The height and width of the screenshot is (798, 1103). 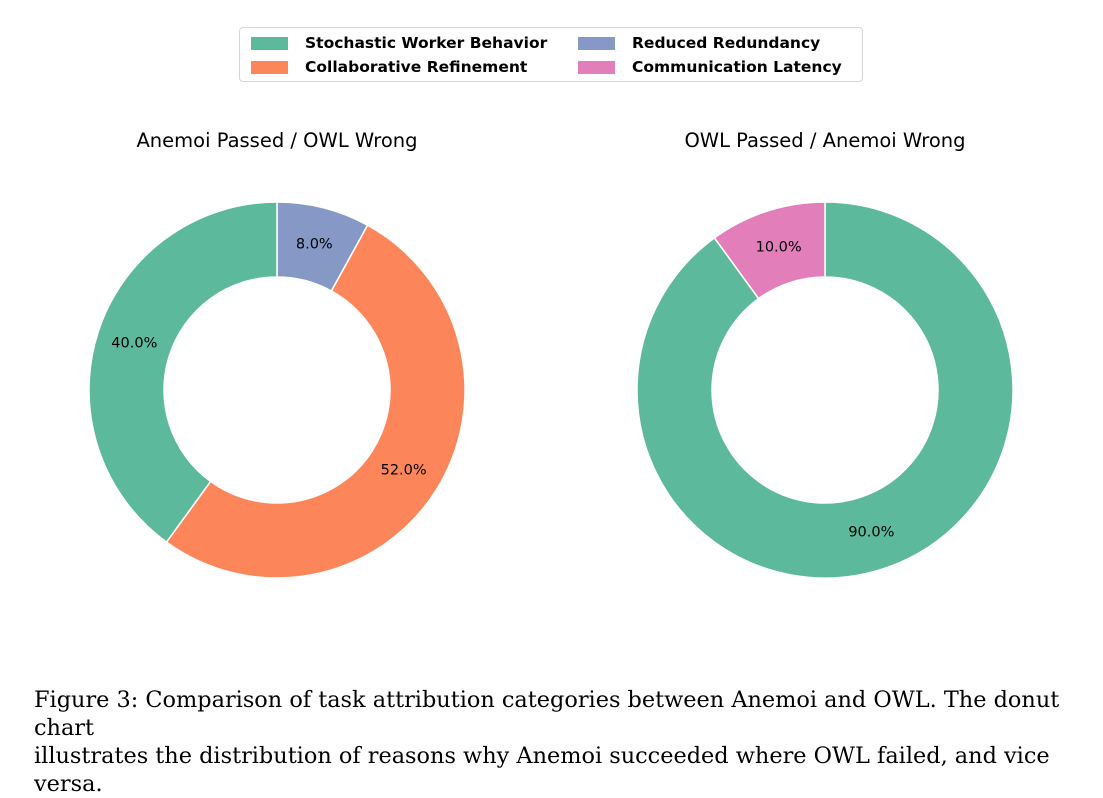 What do you see at coordinates (596, 67) in the screenshot?
I see `legend-swatch-latency` at bounding box center [596, 67].